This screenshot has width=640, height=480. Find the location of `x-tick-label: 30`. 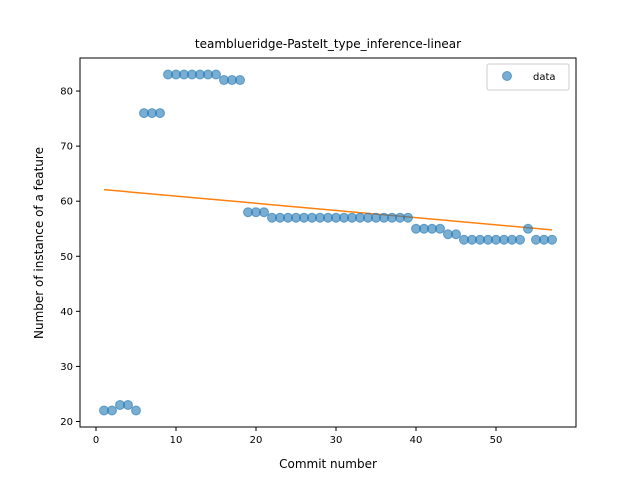

x-tick-label: 30 is located at coordinates (336, 440).